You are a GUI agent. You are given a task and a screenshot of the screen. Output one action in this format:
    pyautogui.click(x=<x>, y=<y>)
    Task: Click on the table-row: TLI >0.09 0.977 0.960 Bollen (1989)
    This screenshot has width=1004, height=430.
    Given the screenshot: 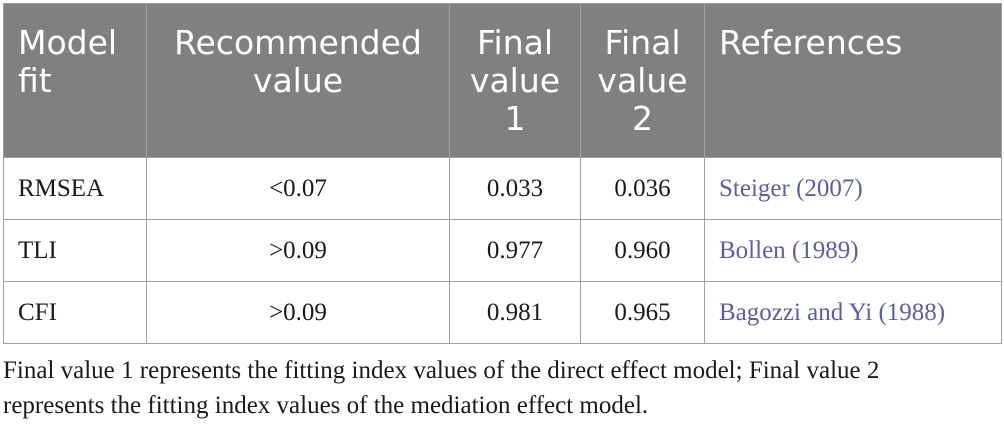 What is the action you would take?
    pyautogui.click(x=502, y=250)
    